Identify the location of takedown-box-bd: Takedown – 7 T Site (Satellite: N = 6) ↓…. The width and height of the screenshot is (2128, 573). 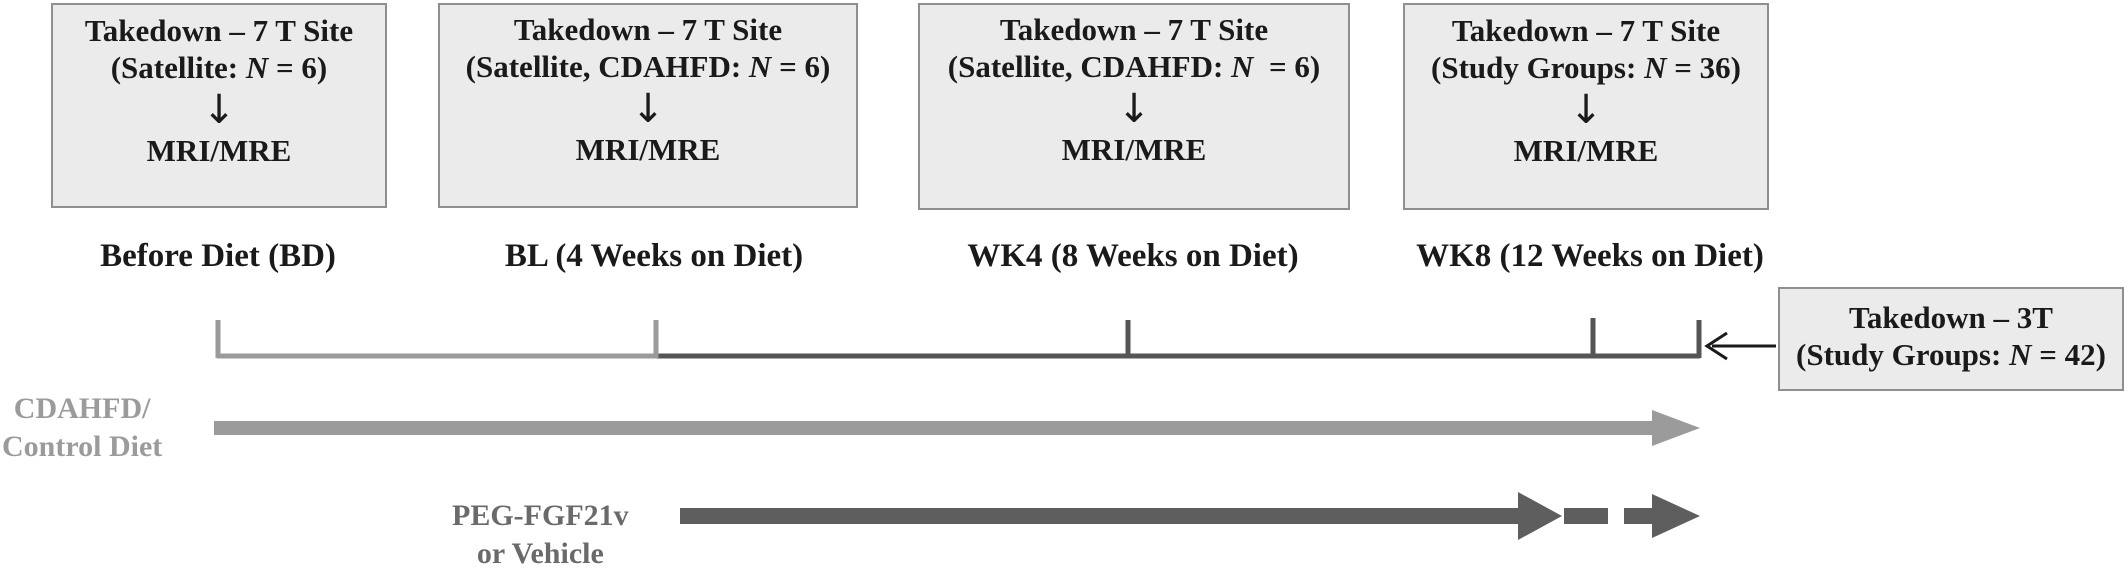
(219, 105).